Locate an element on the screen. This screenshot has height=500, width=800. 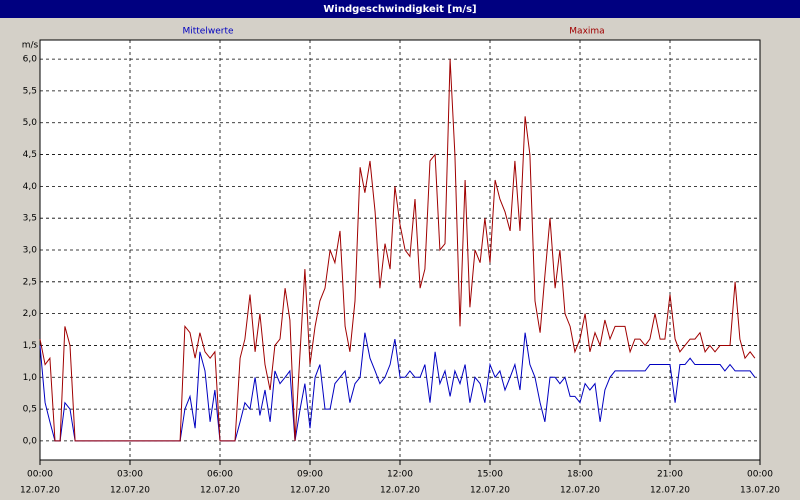
y-tick-label: 1,5 is located at coordinates (30, 346).